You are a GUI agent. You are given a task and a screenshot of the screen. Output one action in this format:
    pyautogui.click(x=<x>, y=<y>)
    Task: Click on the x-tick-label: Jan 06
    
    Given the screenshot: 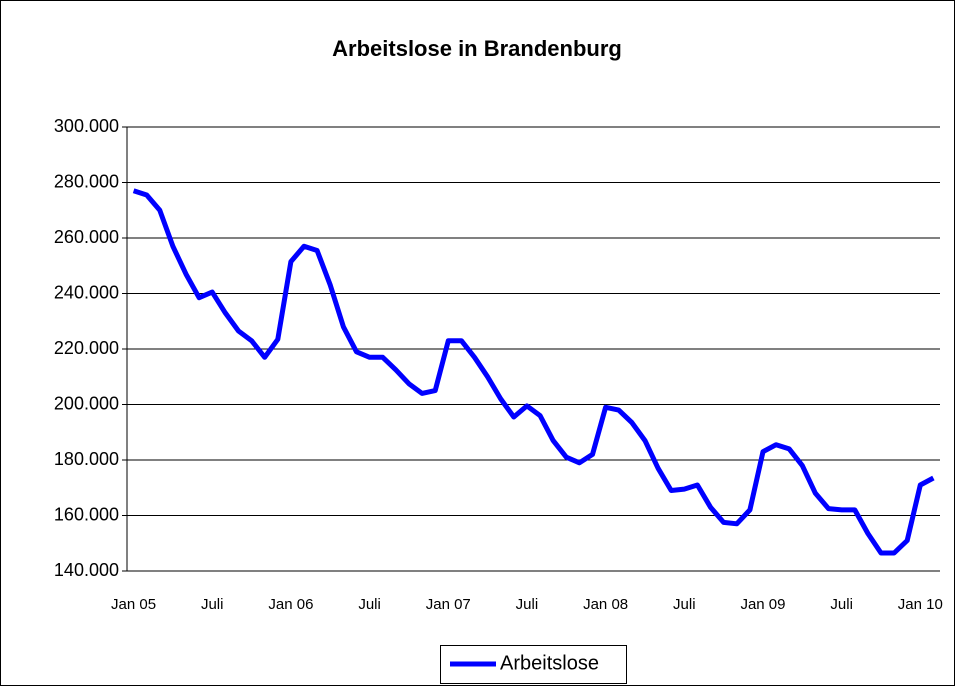 What is the action you would take?
    pyautogui.click(x=290, y=604)
    